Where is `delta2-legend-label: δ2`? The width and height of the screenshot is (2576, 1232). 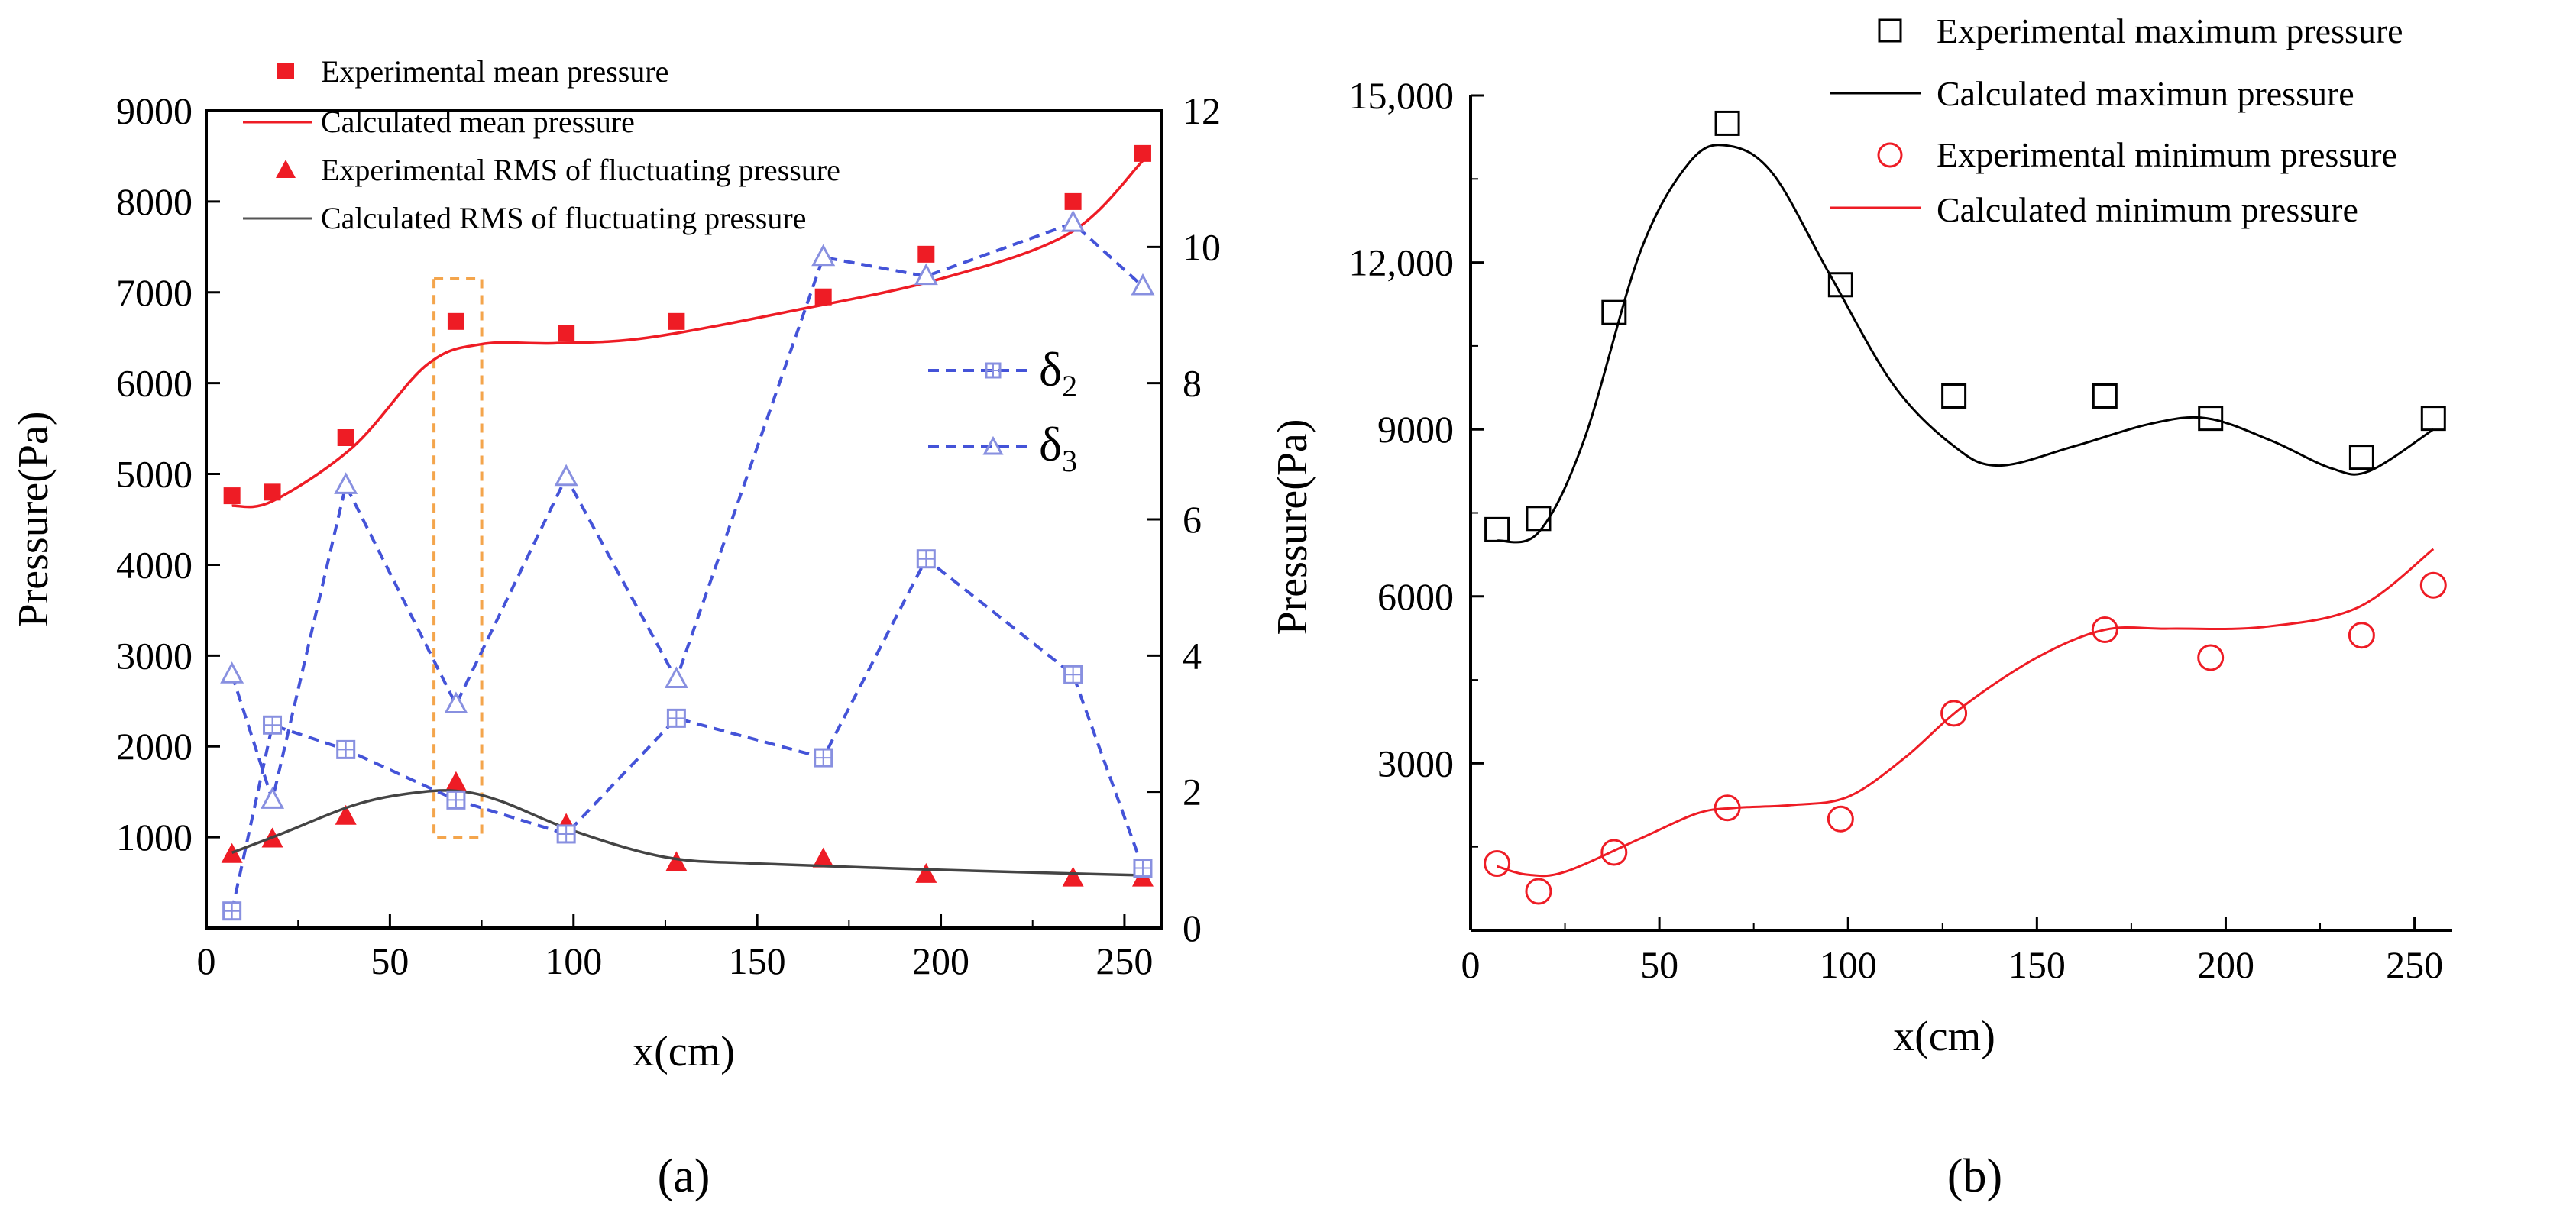 delta2-legend-label: δ2 is located at coordinates (1058, 372).